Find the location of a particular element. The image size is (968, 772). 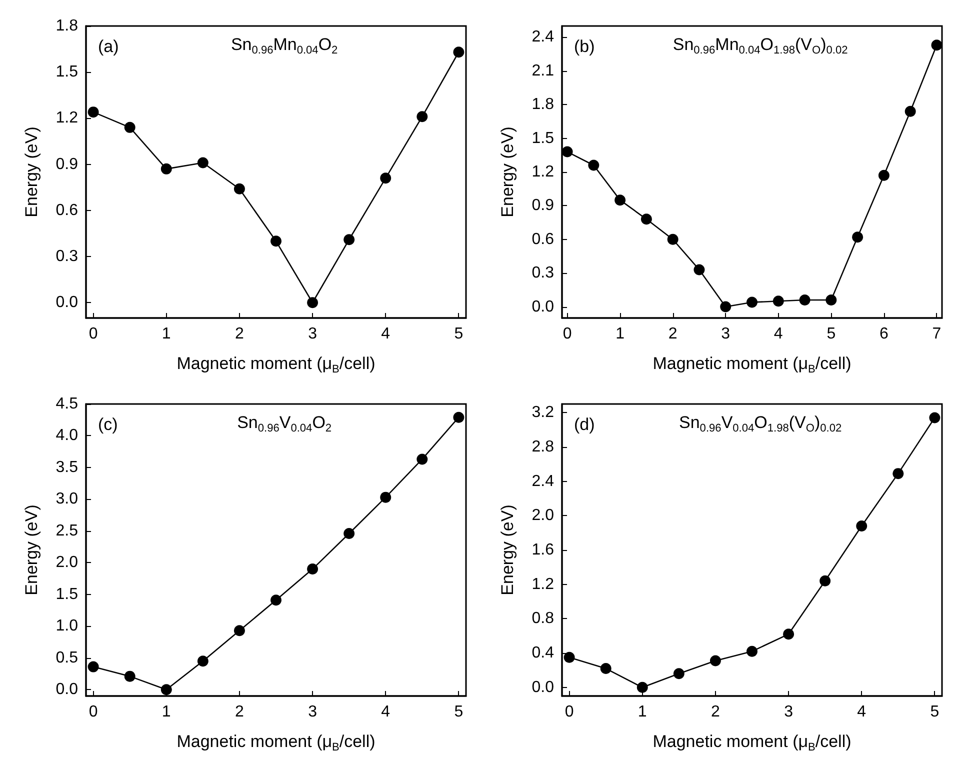

y-tick-label: 3.5 is located at coordinates (67, 467).